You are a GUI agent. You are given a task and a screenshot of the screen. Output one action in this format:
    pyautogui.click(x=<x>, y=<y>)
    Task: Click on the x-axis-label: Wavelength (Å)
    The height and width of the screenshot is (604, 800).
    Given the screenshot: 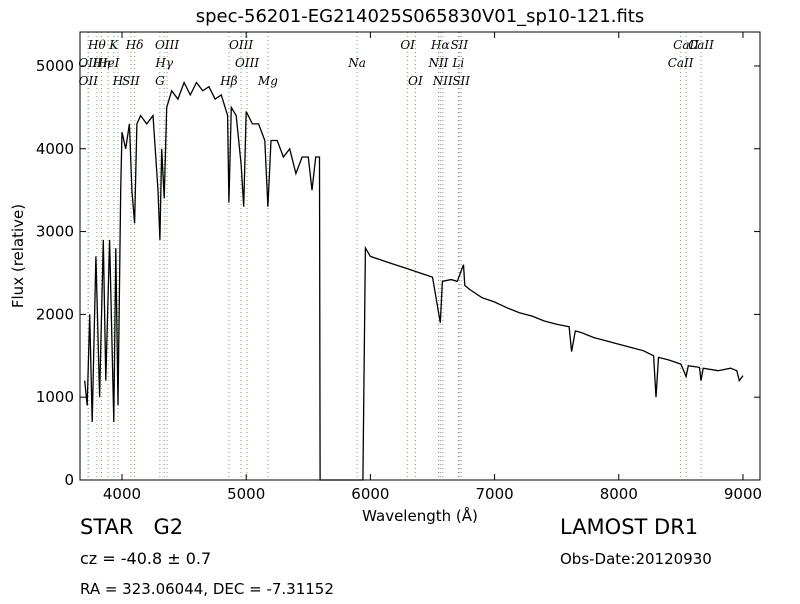 What is the action you would take?
    pyautogui.click(x=420, y=515)
    